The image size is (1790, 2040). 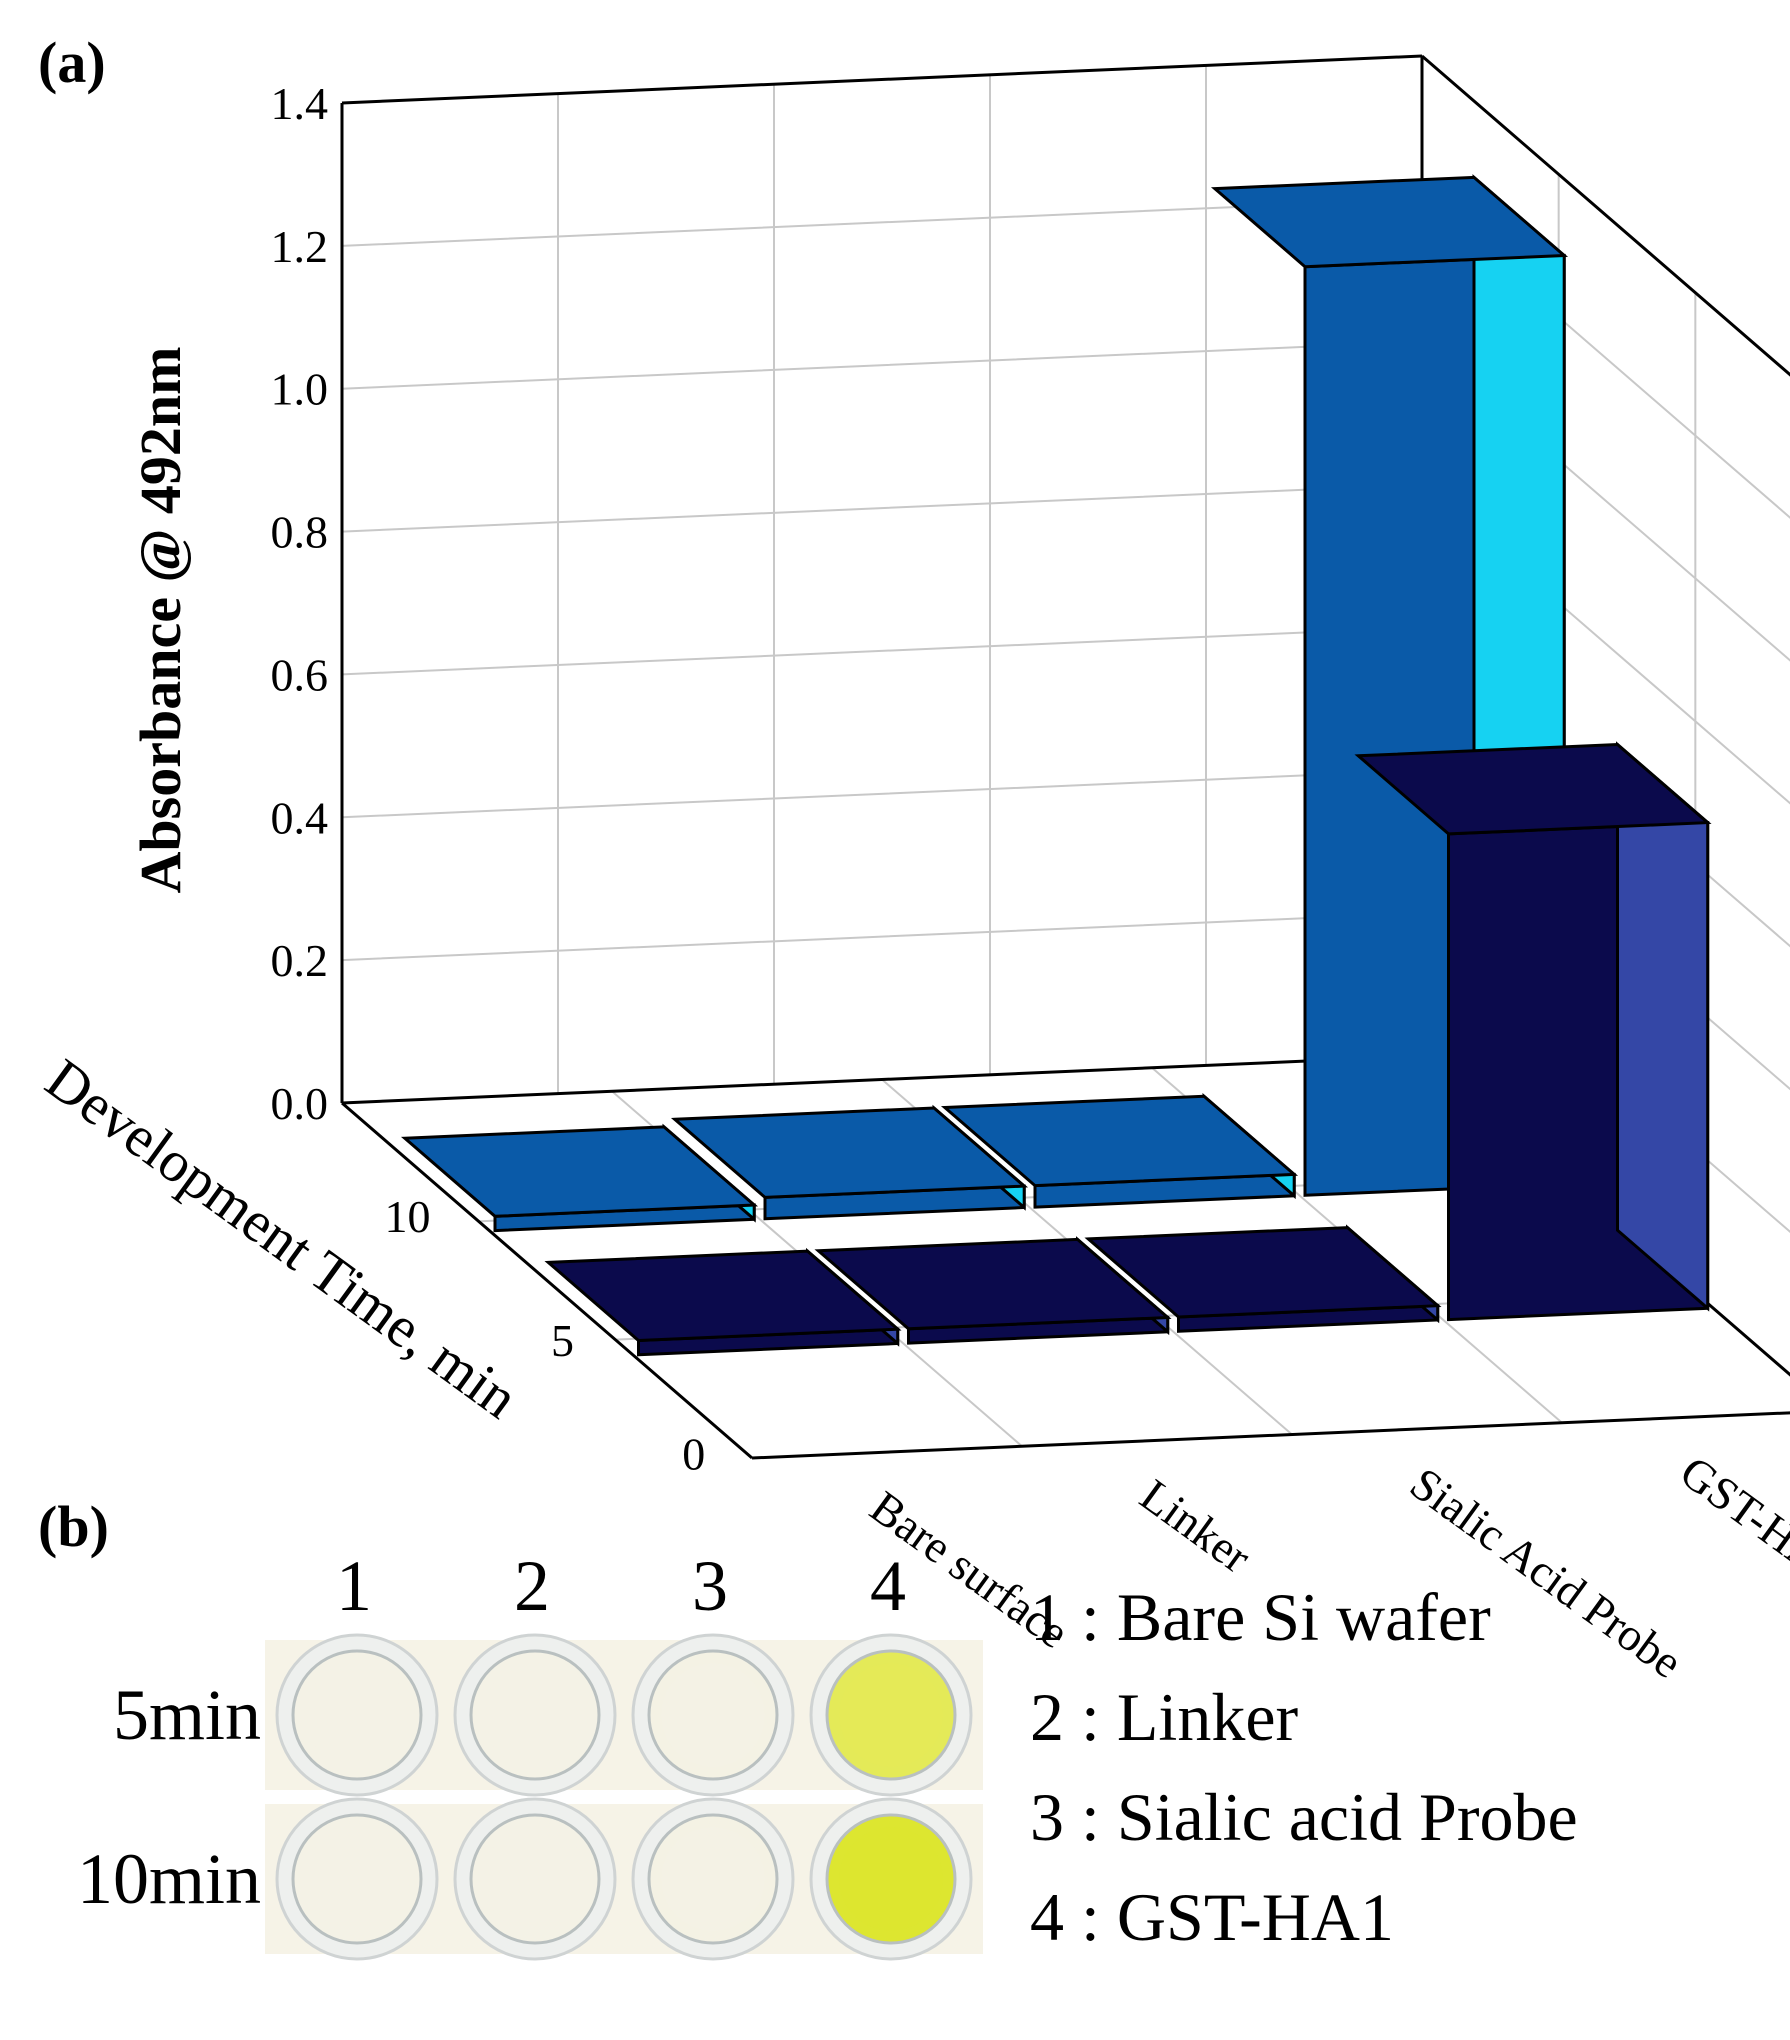 What do you see at coordinates (73, 1526) in the screenshot?
I see `panel-b-label: (b)` at bounding box center [73, 1526].